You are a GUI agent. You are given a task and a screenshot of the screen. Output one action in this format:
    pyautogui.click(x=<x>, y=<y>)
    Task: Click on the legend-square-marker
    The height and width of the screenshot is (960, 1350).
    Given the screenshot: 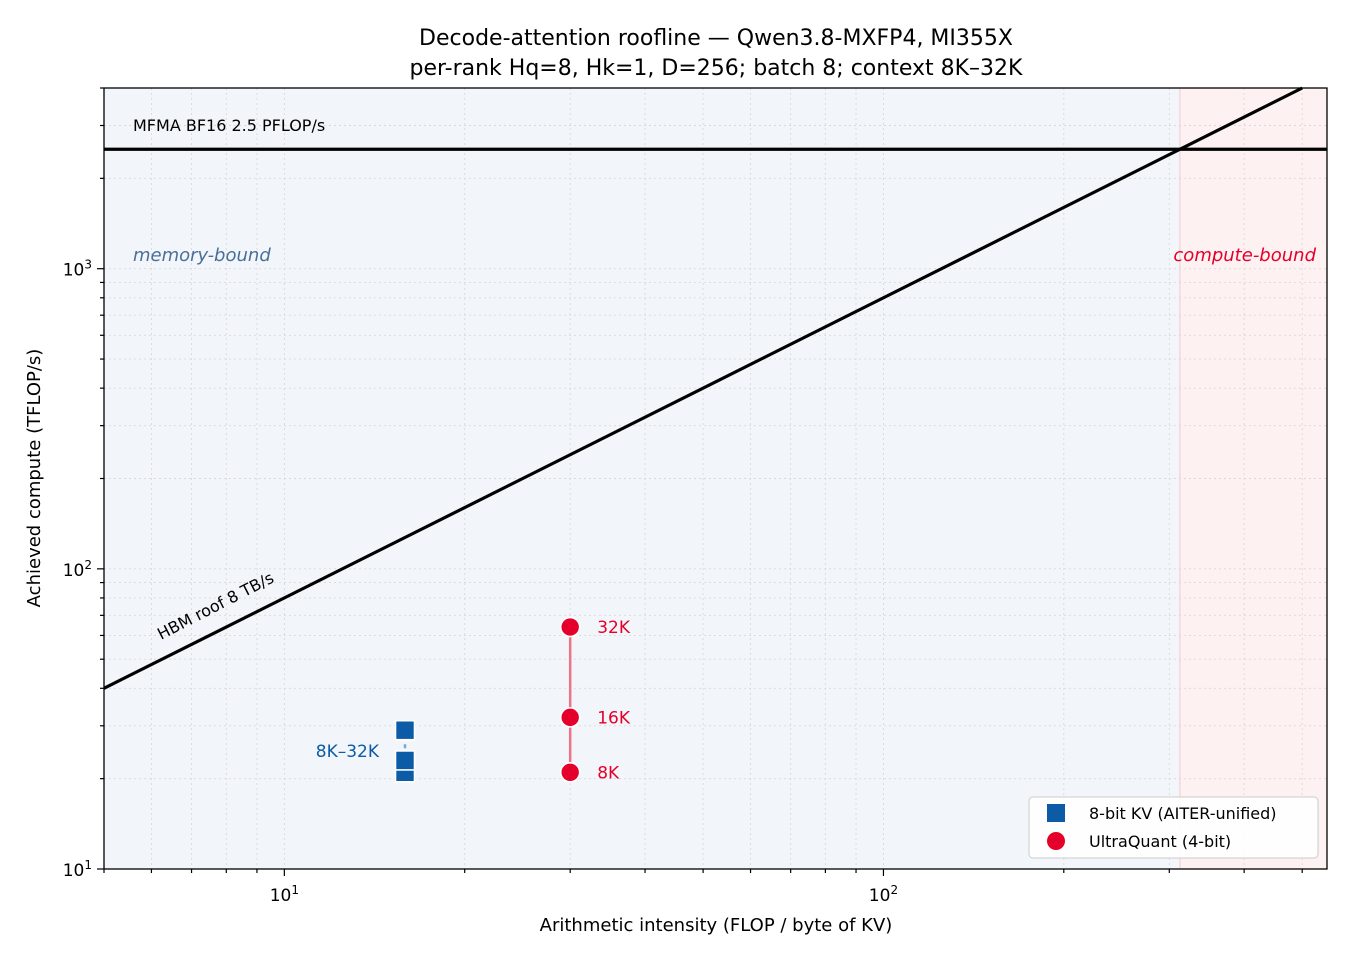 What is the action you would take?
    pyautogui.click(x=1056, y=813)
    